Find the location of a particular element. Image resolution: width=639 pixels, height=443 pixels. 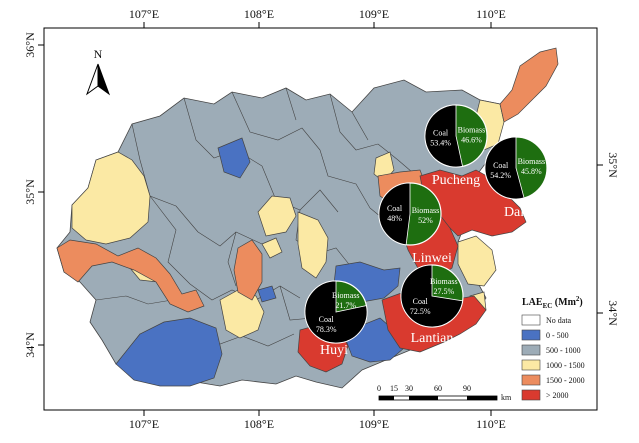

pie-biomass-value: 46.6% is located at coordinates (471, 139).